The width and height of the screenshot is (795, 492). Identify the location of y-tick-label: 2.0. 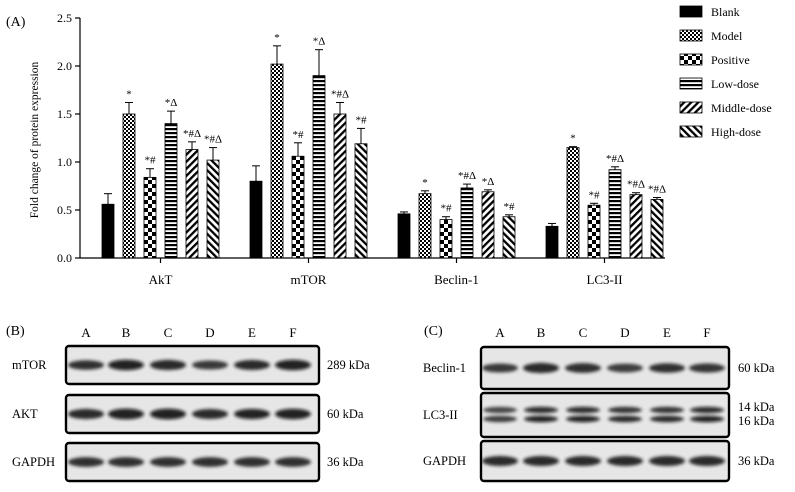
(64, 66).